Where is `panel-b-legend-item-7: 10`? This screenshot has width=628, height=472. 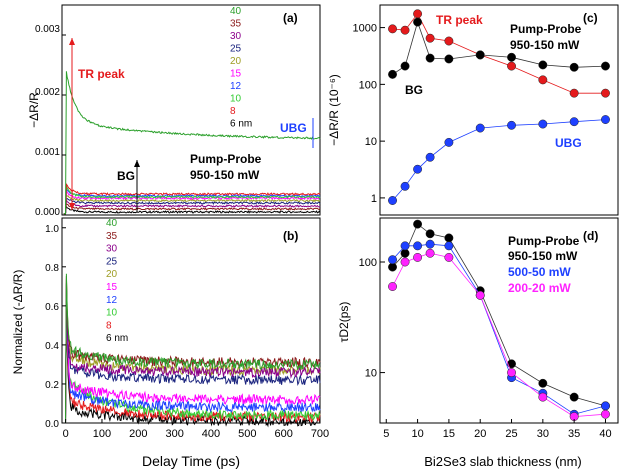 panel-b-legend-item-7: 10 is located at coordinates (112, 313).